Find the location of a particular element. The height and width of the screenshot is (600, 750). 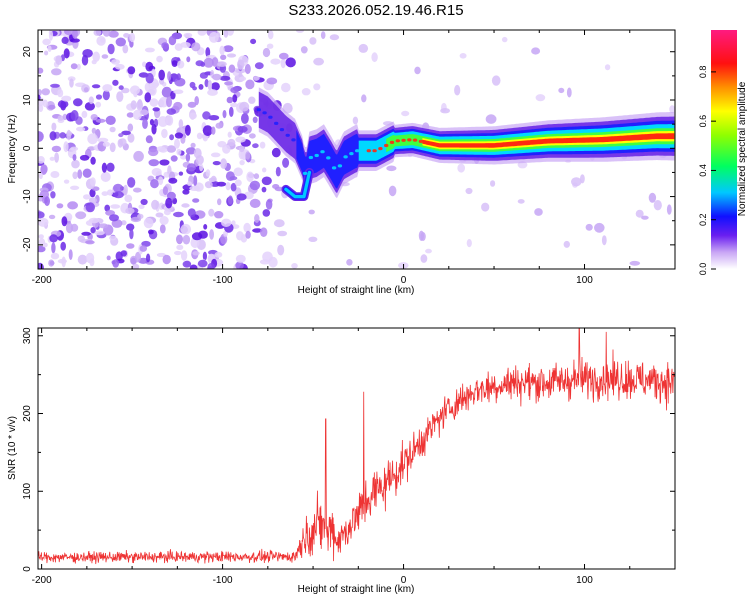

colorbar-tick-label: 0.0 is located at coordinates (703, 269).